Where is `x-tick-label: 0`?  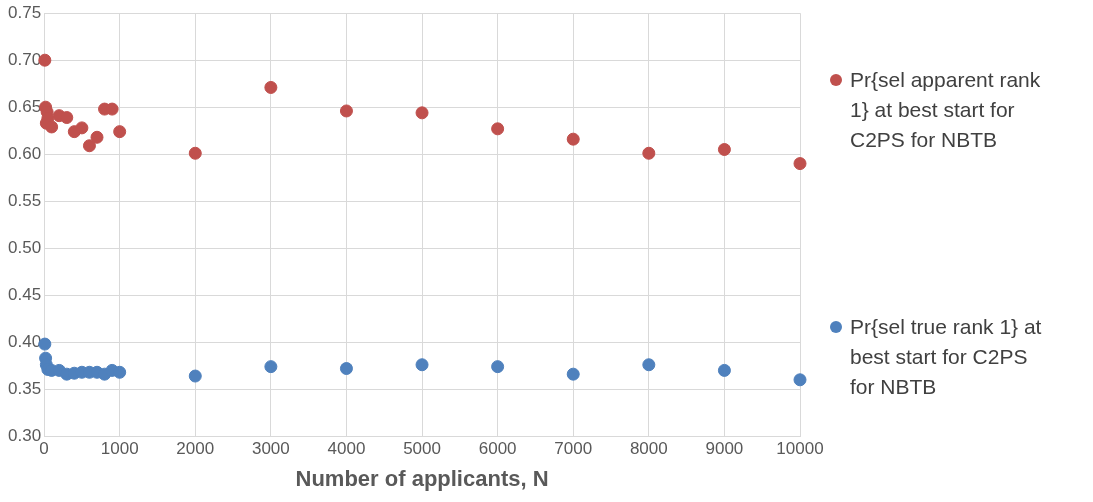 x-tick-label: 0 is located at coordinates (44, 449).